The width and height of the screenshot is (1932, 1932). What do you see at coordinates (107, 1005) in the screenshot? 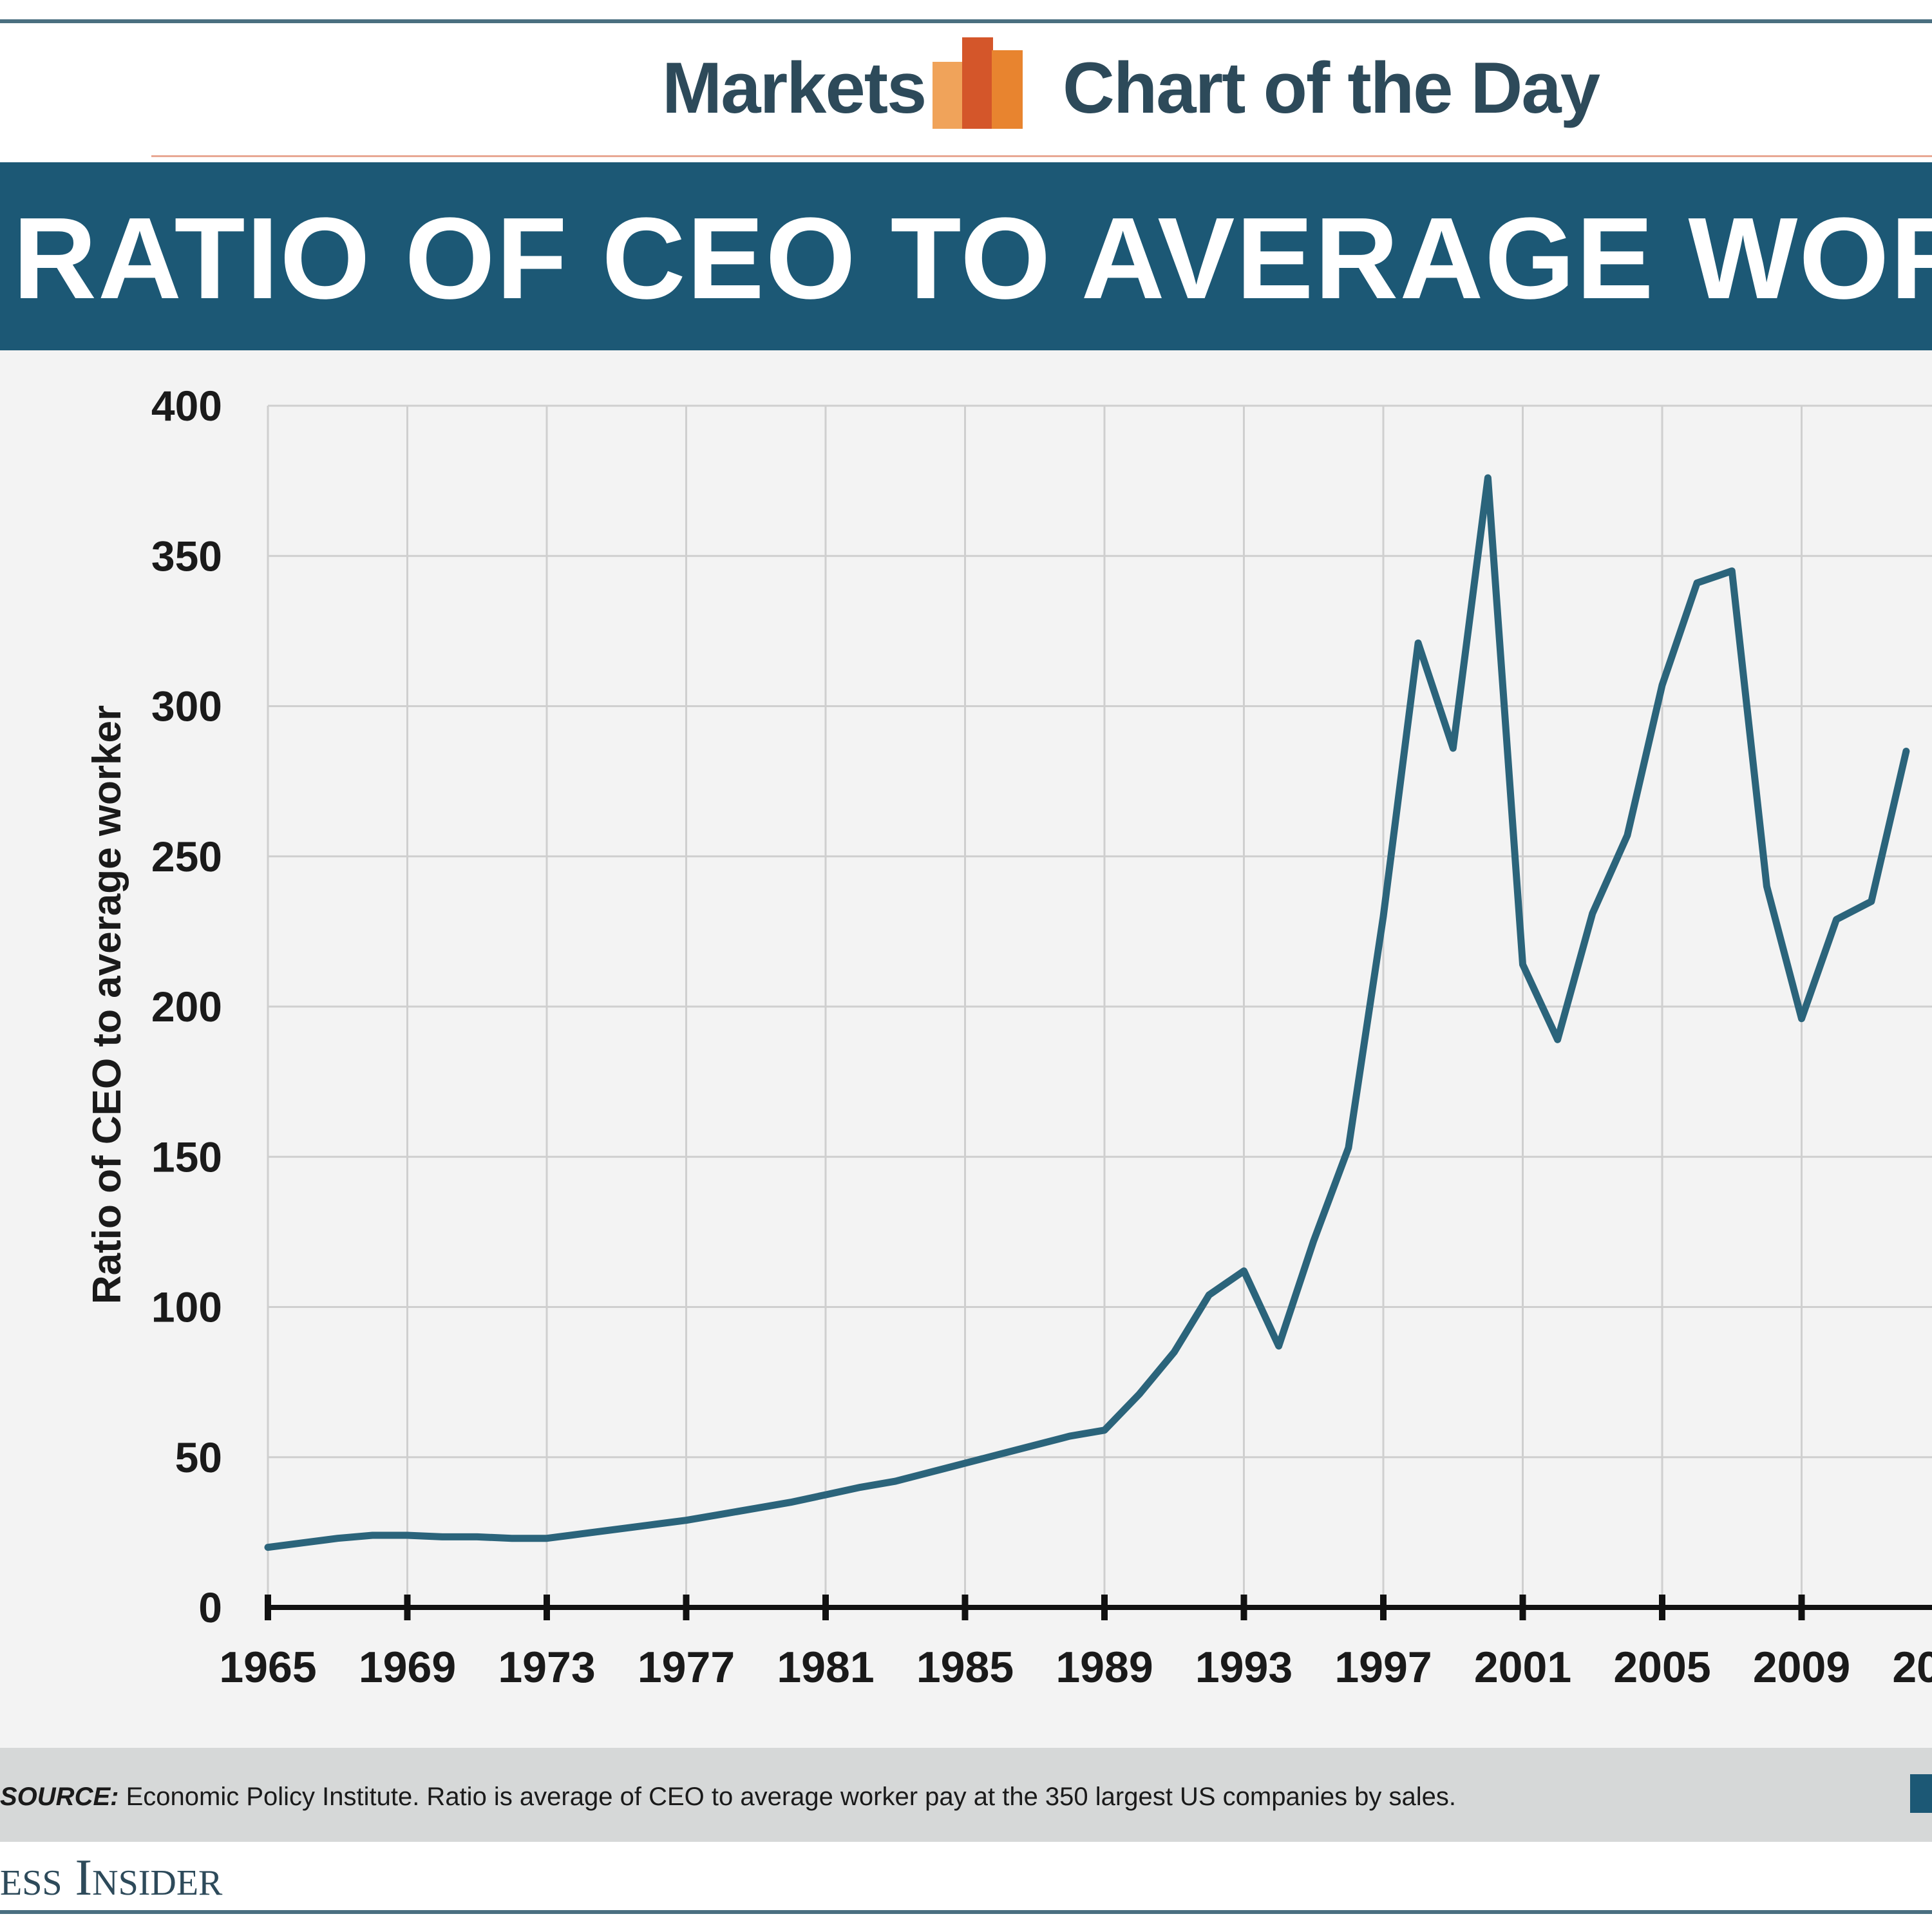
I see `y-axis-title: Ratio of CEO to average worker` at bounding box center [107, 1005].